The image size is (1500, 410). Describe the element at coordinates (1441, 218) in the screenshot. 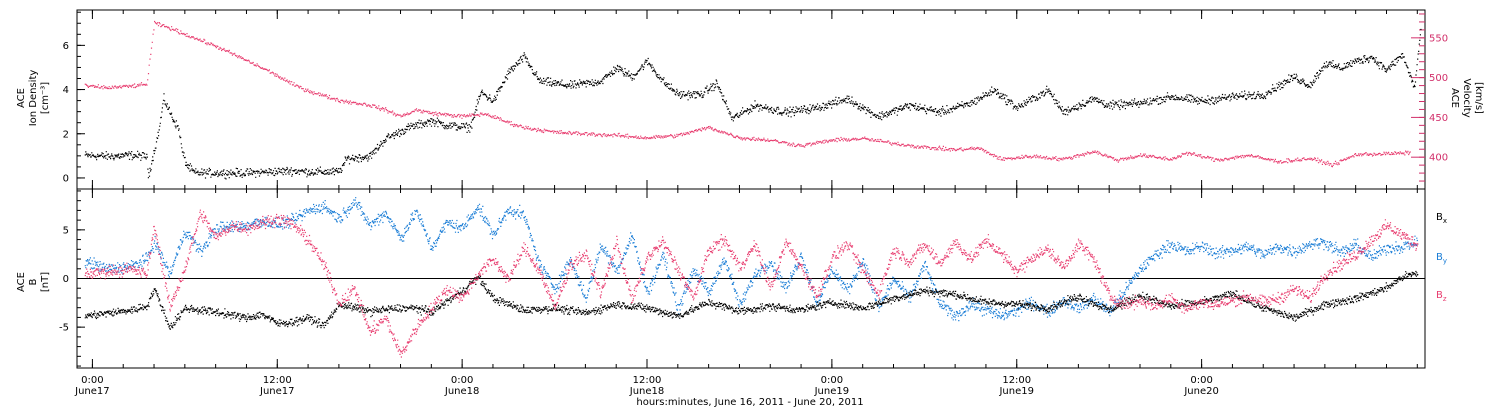

I see `legend-bx: Bx` at that location.